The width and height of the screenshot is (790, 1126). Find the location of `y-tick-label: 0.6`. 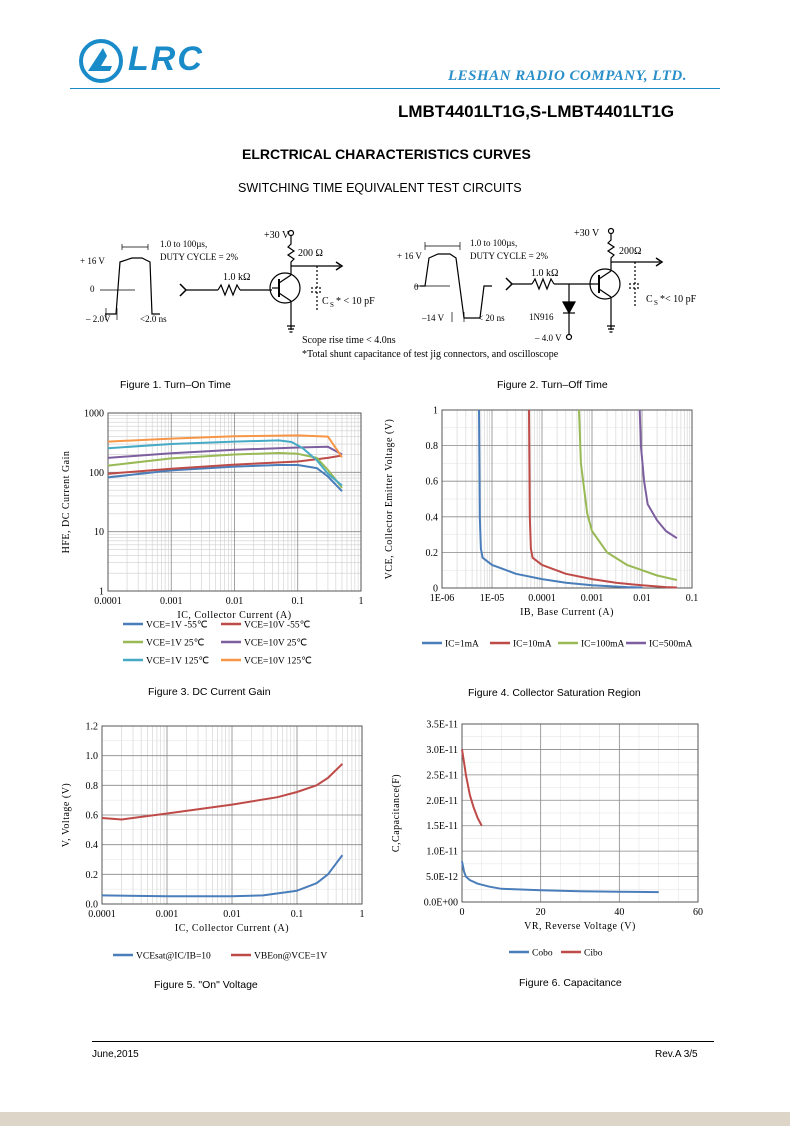

y-tick-label: 0.6 is located at coordinates (432, 482).